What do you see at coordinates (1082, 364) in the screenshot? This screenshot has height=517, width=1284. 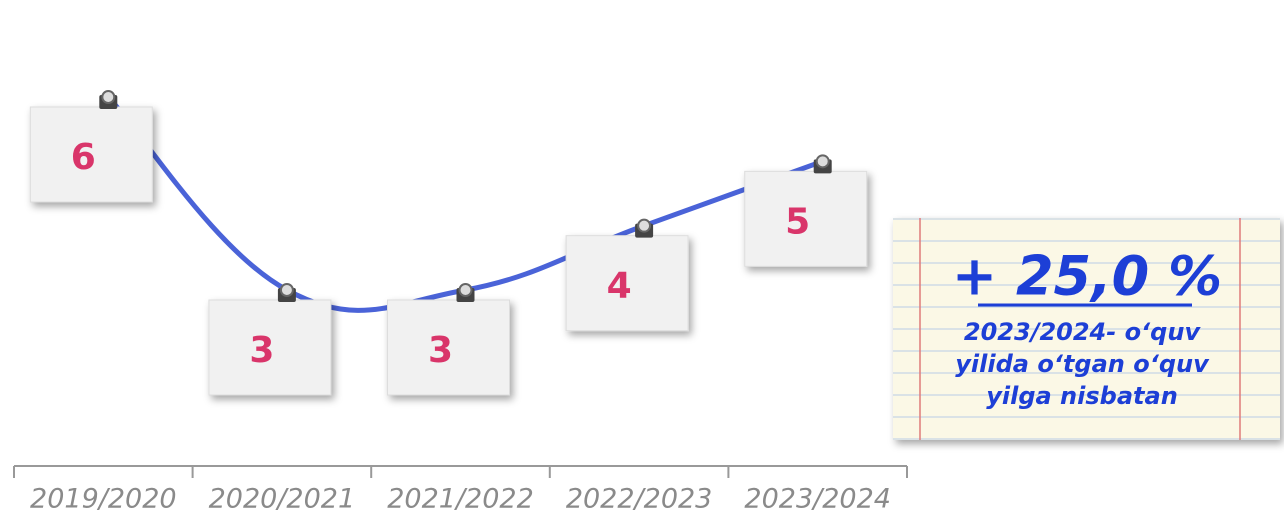 I see `annotation-line: yilida o‘tgan o‘quv` at bounding box center [1082, 364].